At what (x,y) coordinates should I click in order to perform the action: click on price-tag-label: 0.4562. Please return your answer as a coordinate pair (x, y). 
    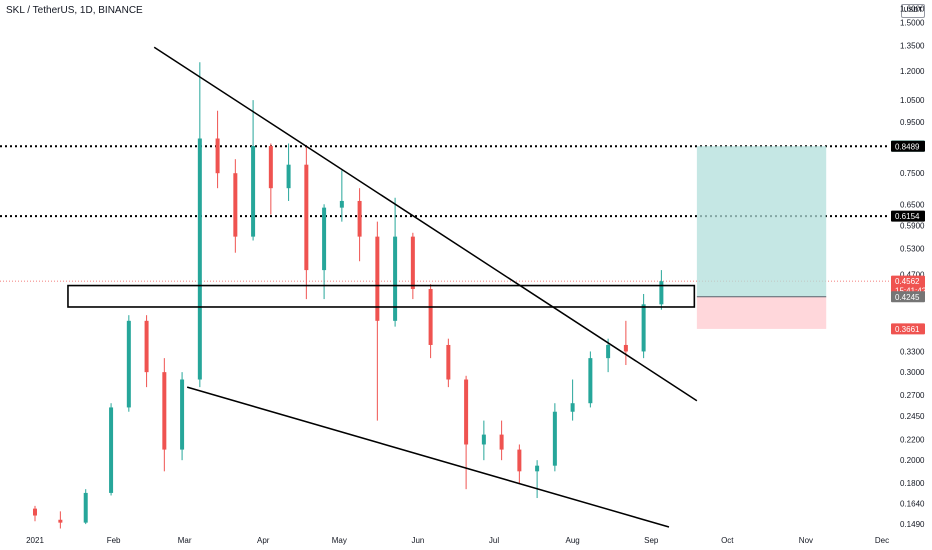
    Looking at the image, I should click on (907, 281).